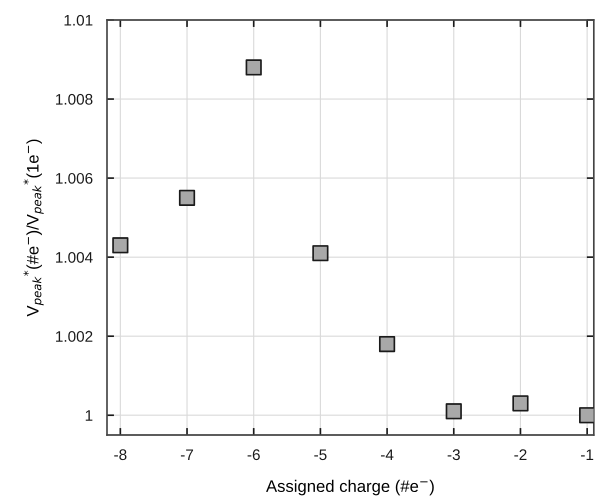 This screenshot has height=504, width=595. I want to click on y-tick-label: 1.004, so click(74, 257).